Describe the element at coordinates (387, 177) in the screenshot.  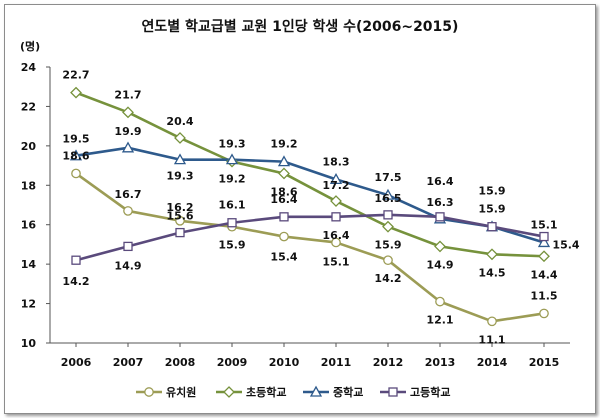
I see `data-label: 17.5` at that location.